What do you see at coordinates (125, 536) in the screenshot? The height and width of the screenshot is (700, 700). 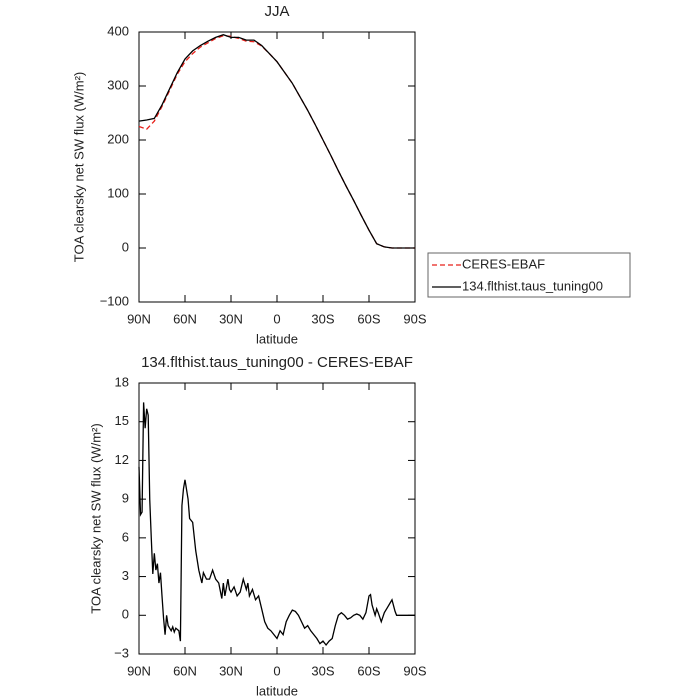 I see `y-tick-label: 6` at bounding box center [125, 536].